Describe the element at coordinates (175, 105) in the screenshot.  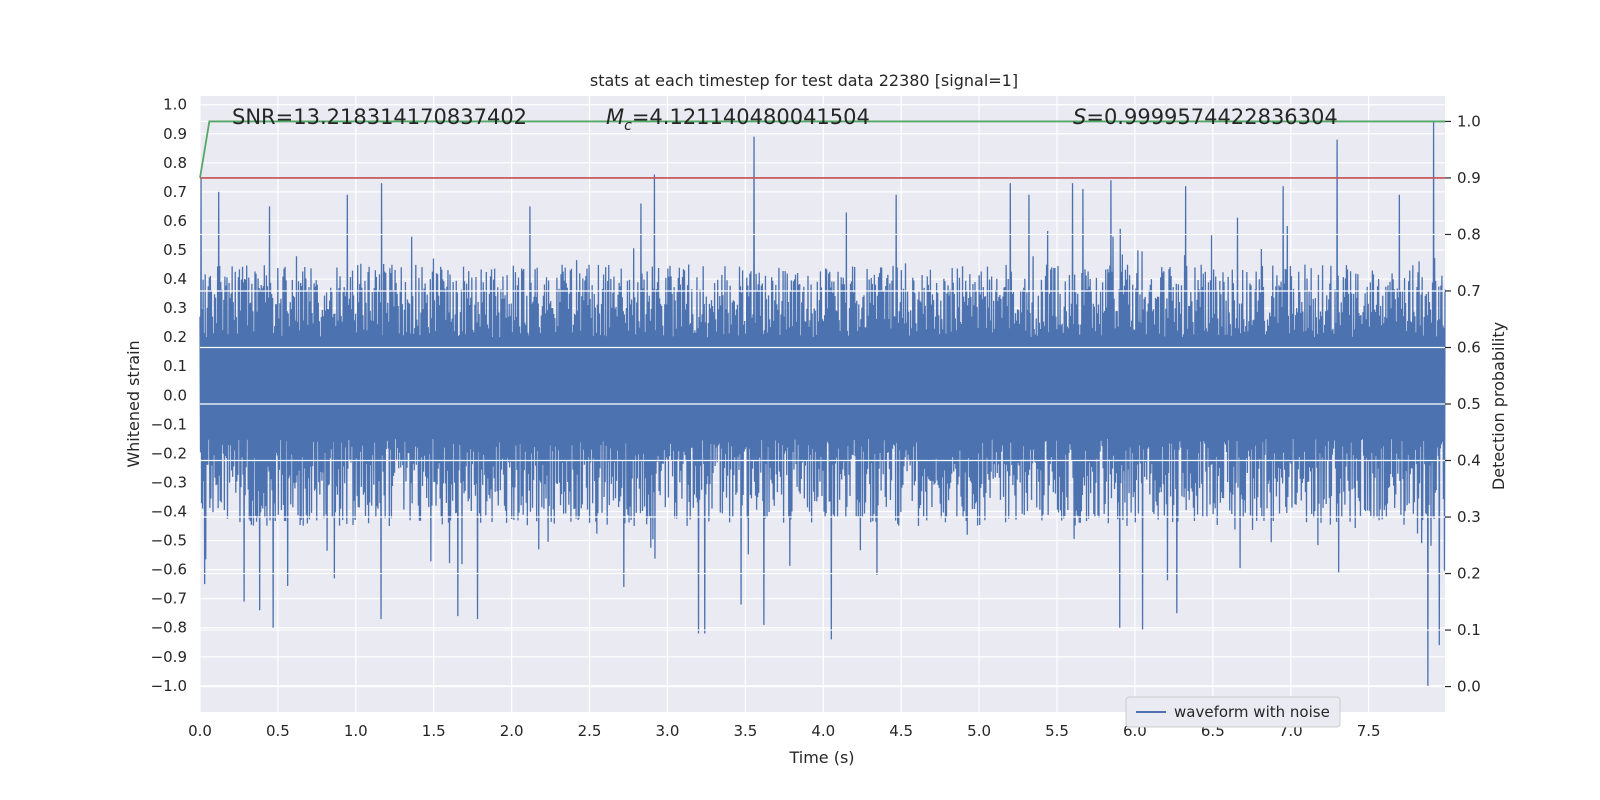
I see `y-left-tick-label: 1.0` at that location.